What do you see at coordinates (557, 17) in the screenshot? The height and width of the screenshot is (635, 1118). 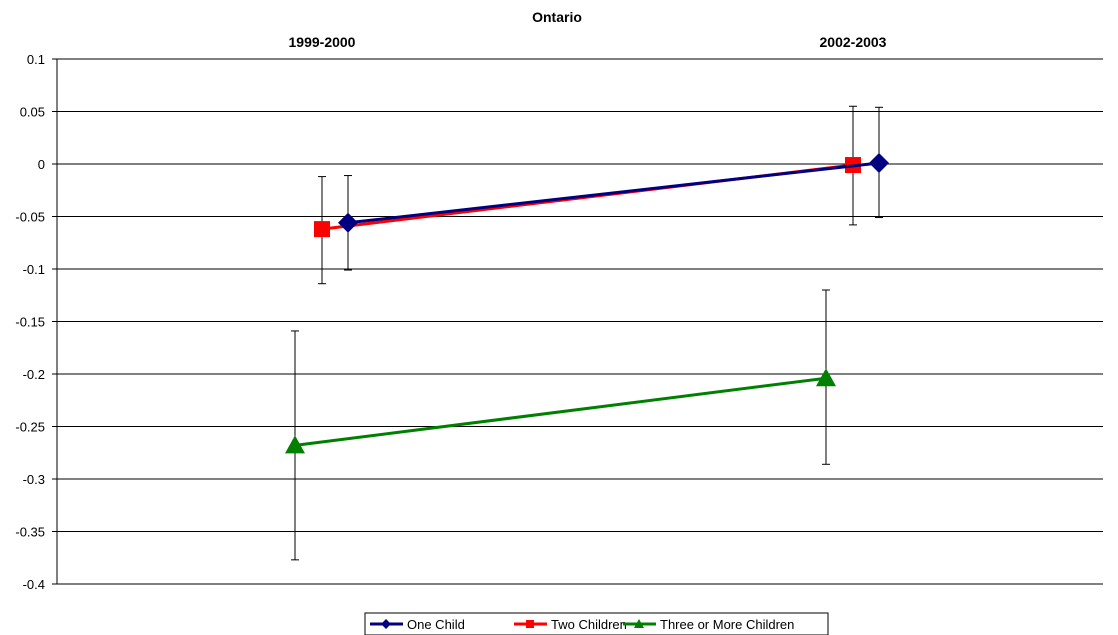 I see `chart-title: Ontario` at bounding box center [557, 17].